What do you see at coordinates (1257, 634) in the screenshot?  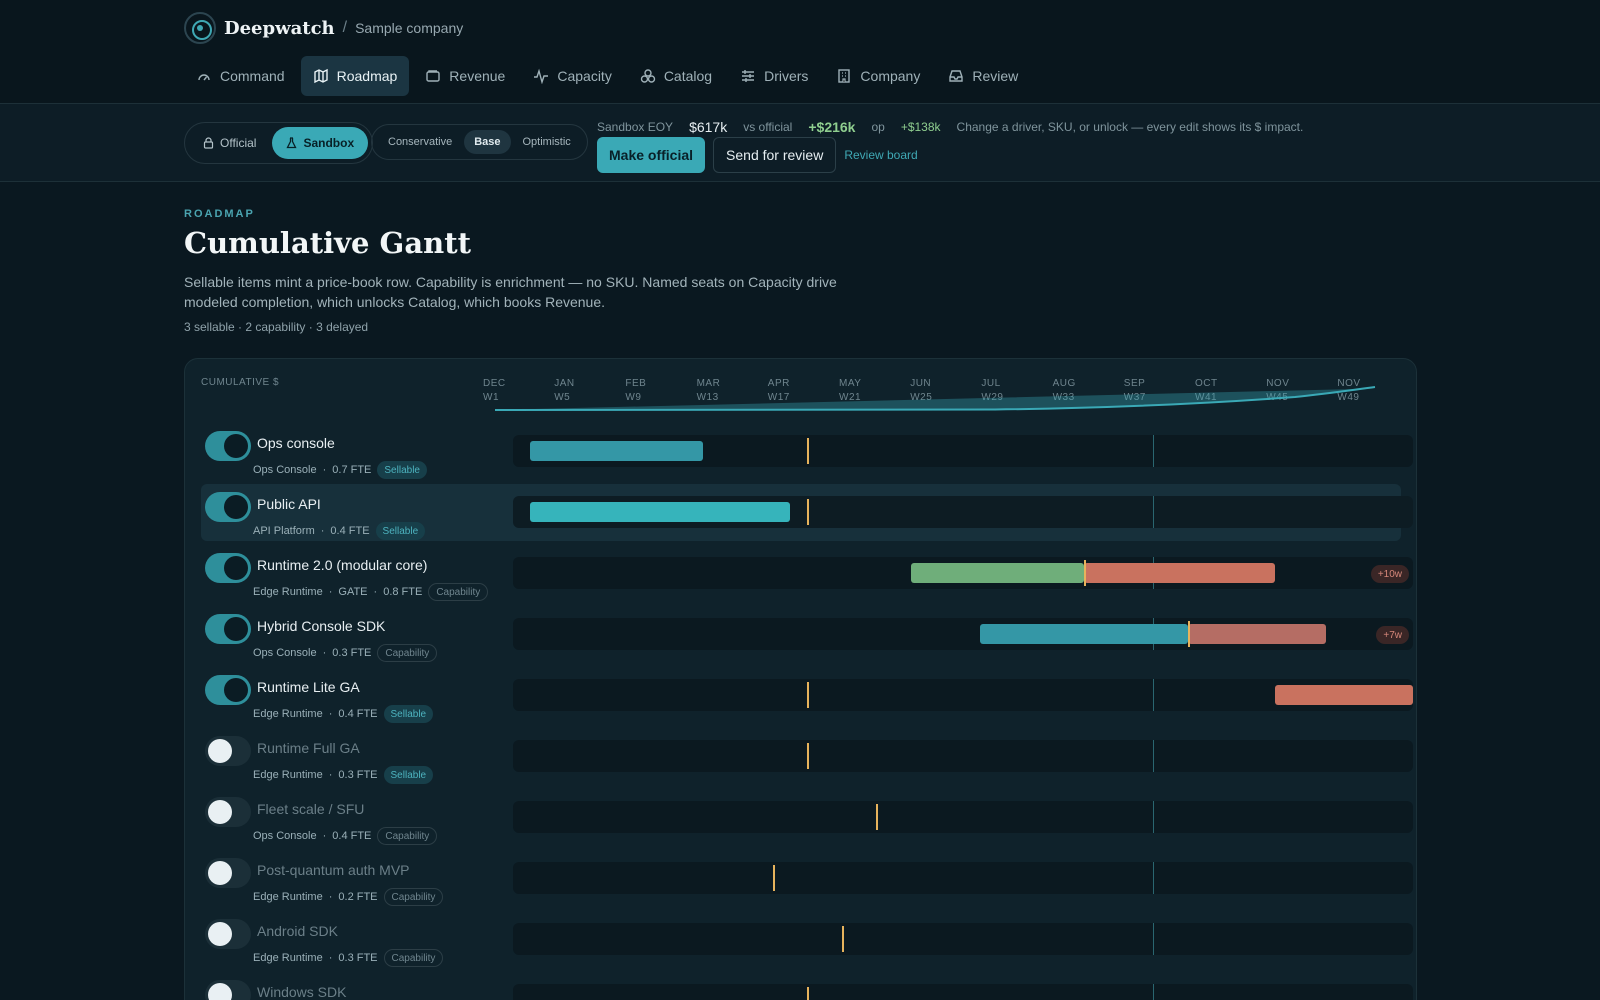 I see `gantt-bar-delayed-dim` at bounding box center [1257, 634].